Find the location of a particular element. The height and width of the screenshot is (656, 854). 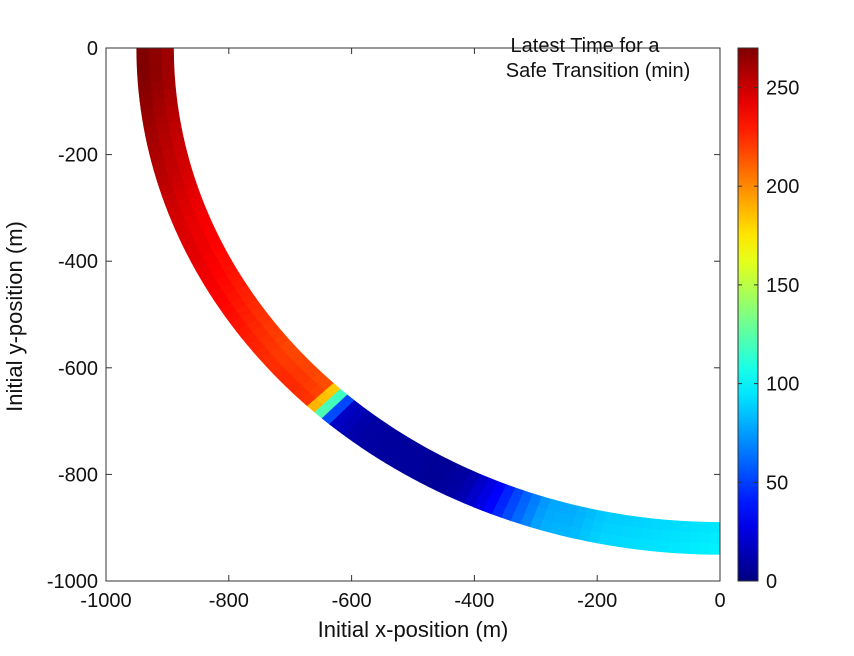

x-tick-label: -400 is located at coordinates (474, 601).